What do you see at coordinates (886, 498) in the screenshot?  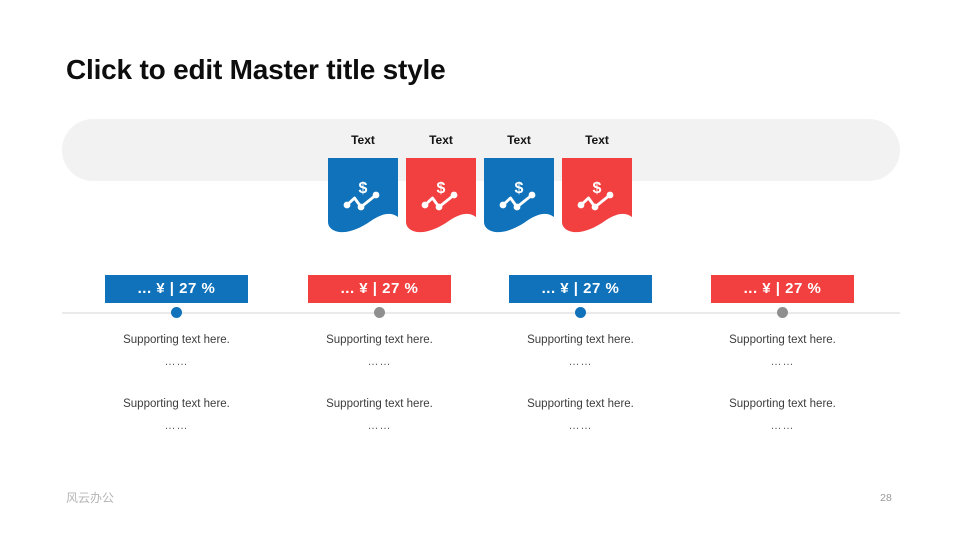 I see `page-number: 28` at bounding box center [886, 498].